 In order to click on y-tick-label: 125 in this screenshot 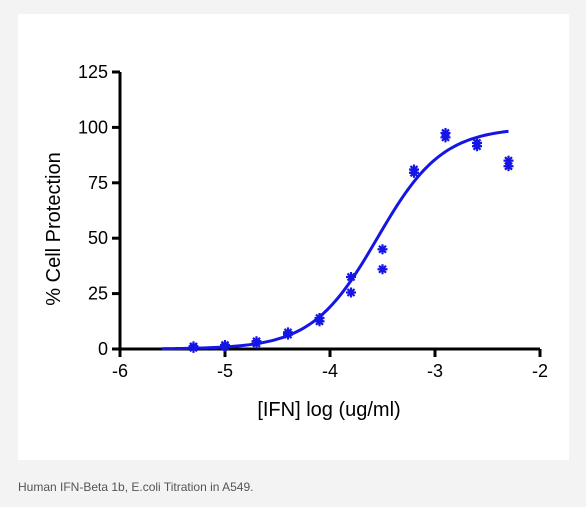, I will do `click(93, 72)`.